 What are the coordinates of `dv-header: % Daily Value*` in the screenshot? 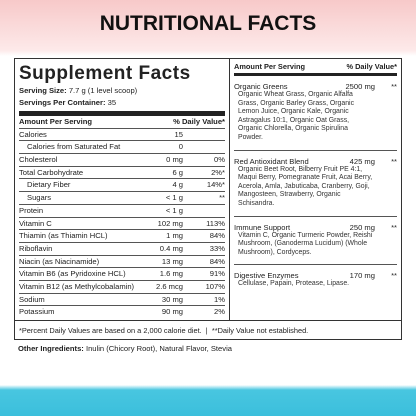 It's located at (371, 66).